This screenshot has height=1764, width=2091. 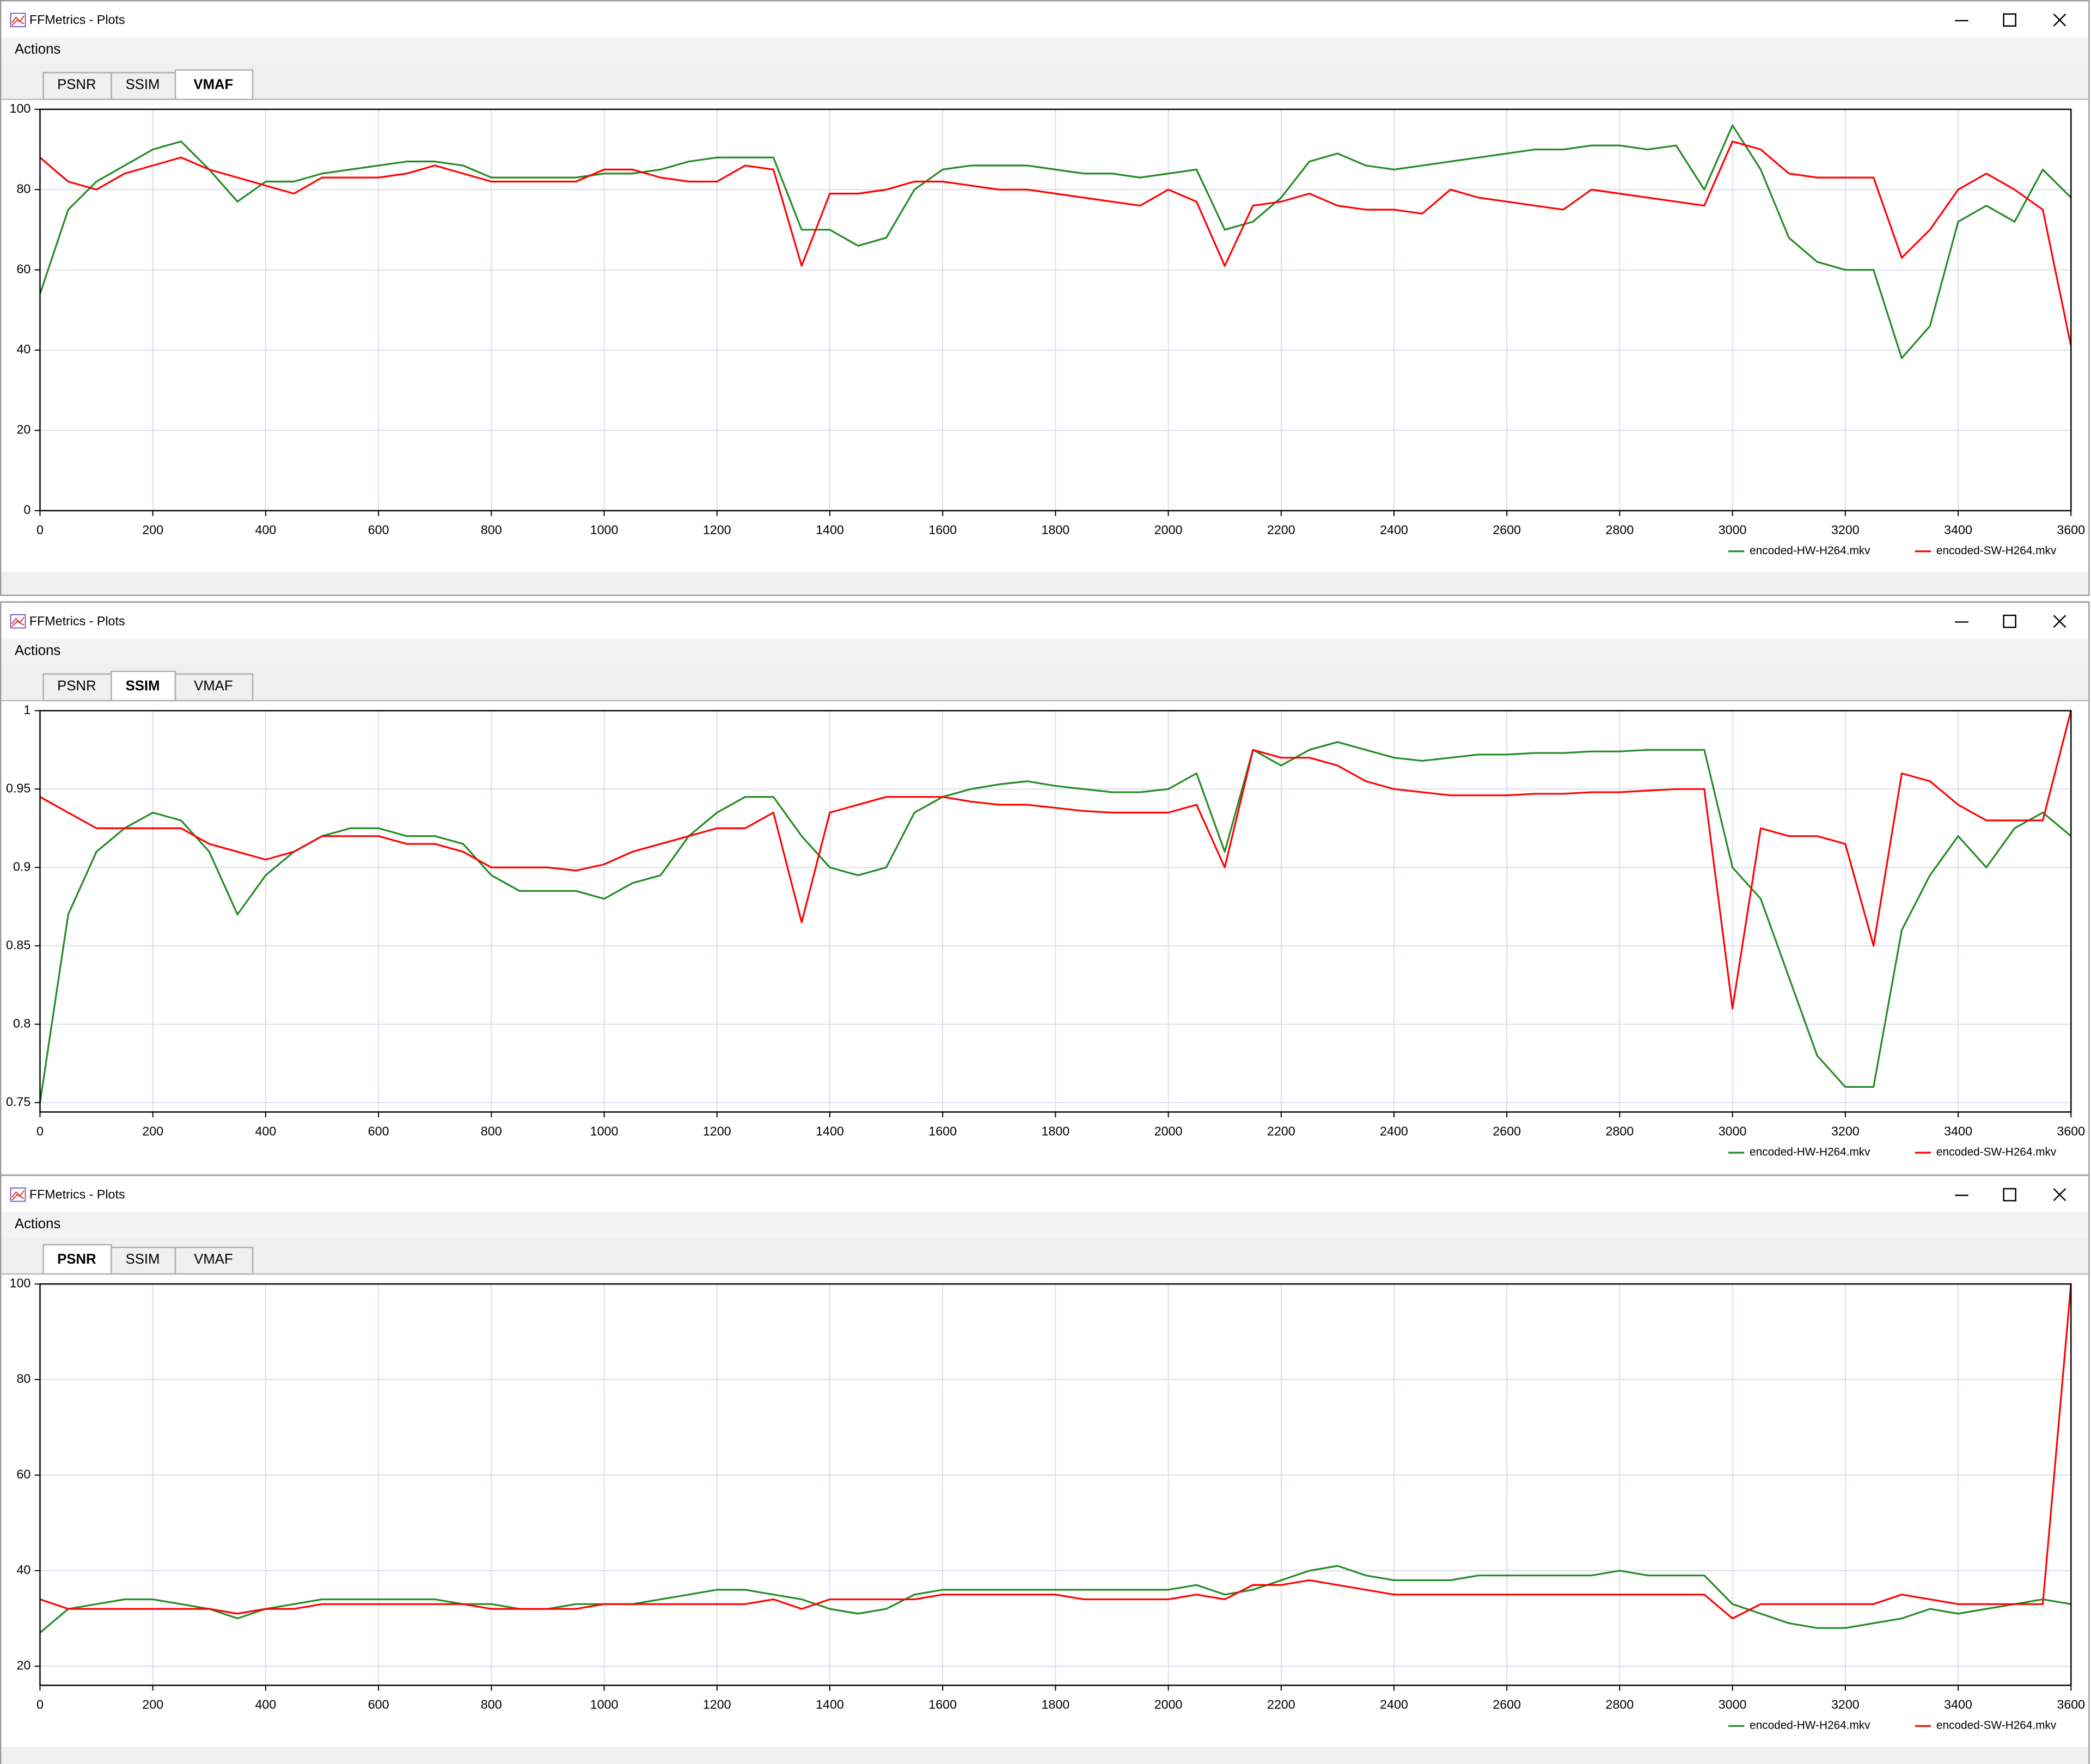 I want to click on window-bottom-bar, so click(x=1045, y=1755).